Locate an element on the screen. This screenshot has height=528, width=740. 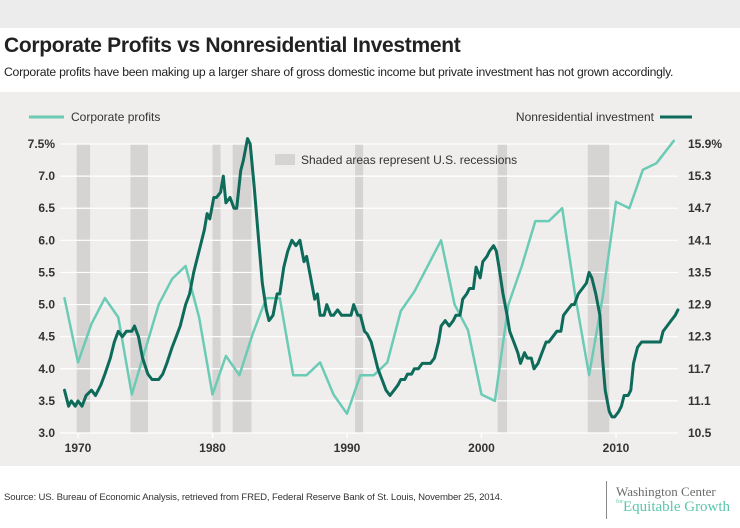
logo-line2: forEquitable Growth is located at coordinates (673, 507).